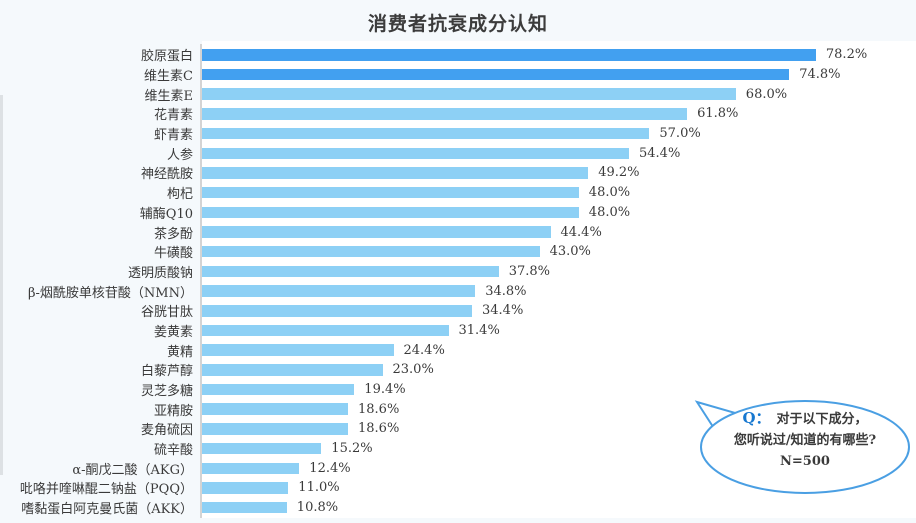 The height and width of the screenshot is (523, 916). I want to click on bar-row: 透明质酸钠 37.8%, so click(458, 272).